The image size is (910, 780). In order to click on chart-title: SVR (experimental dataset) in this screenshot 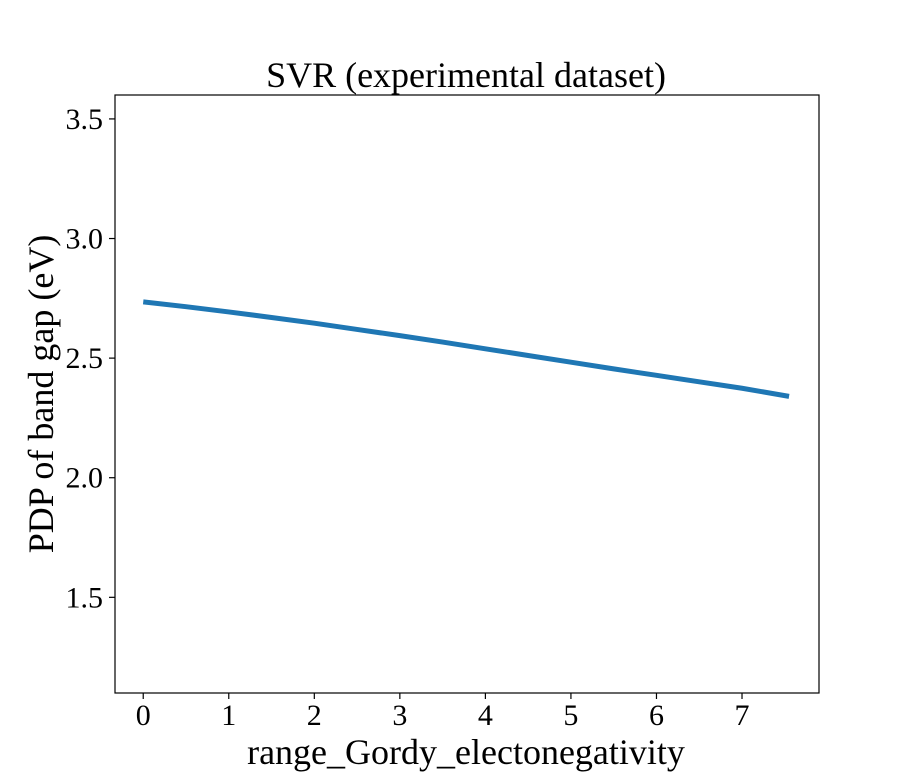, I will do `click(466, 75)`.